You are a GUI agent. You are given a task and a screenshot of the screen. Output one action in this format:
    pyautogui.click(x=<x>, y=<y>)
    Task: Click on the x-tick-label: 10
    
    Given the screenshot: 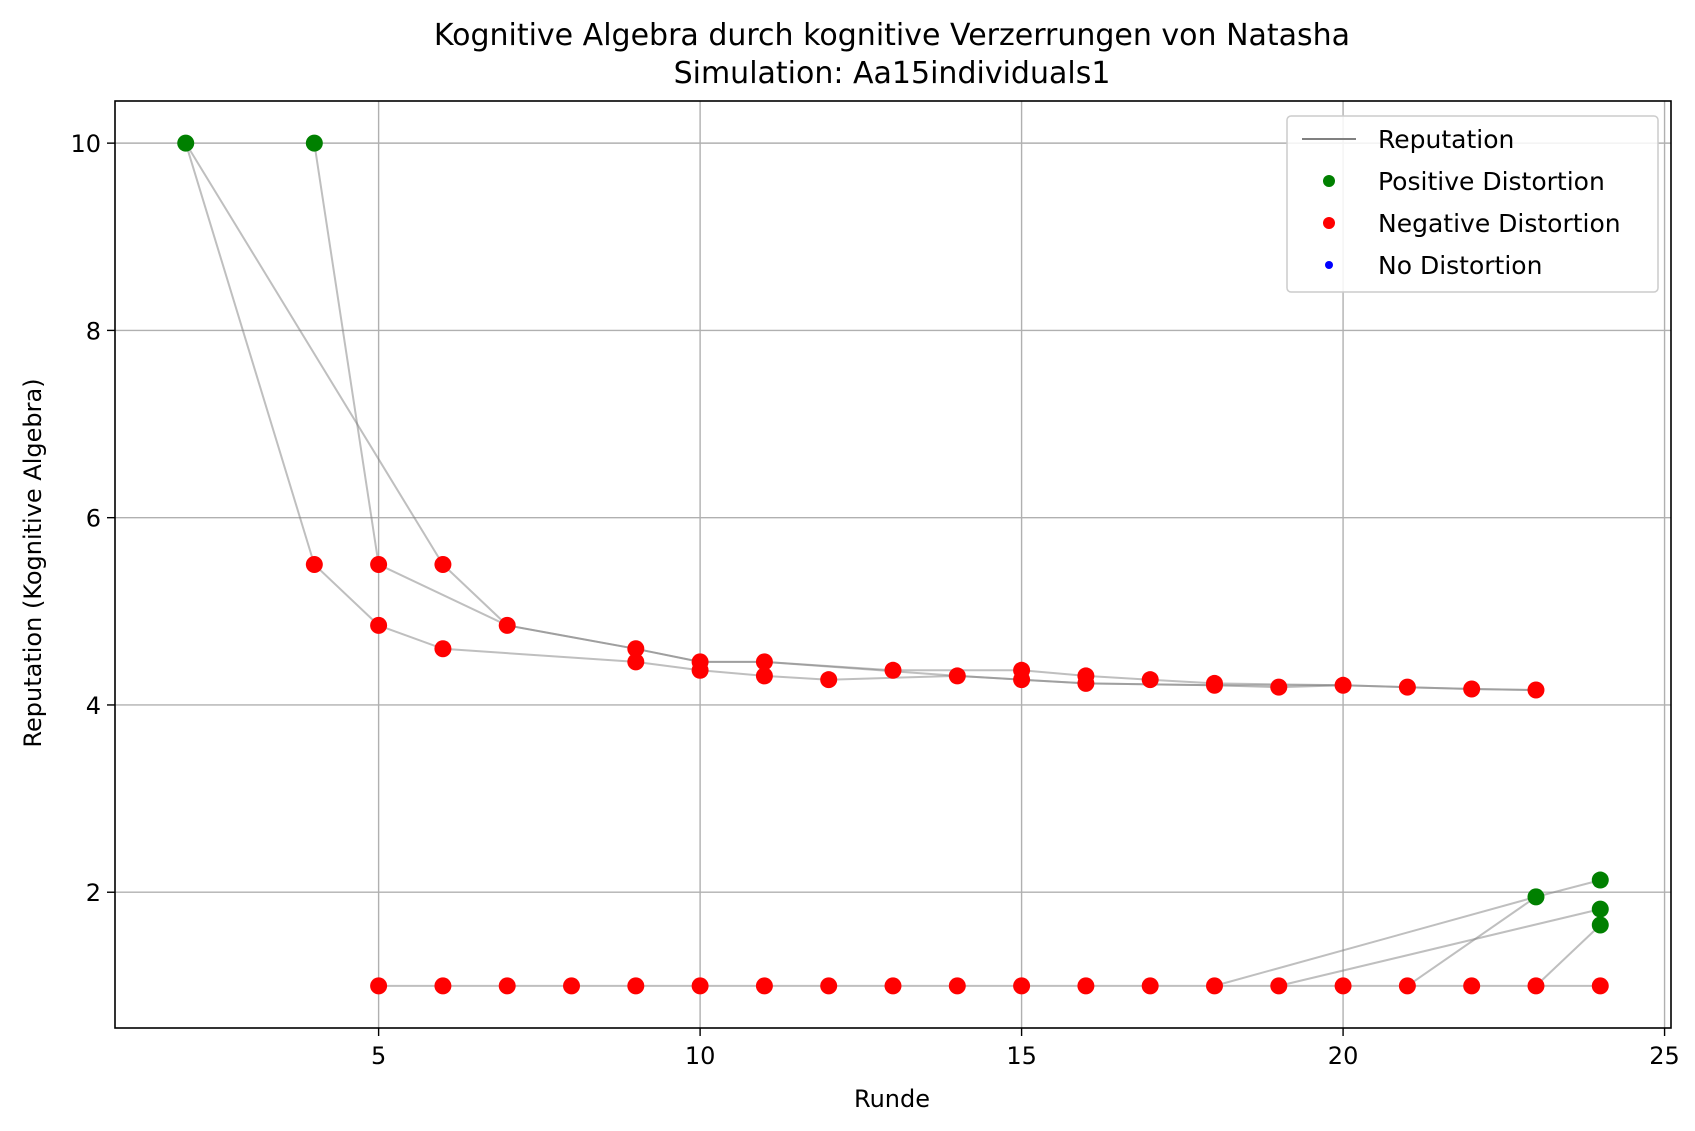 What is the action you would take?
    pyautogui.click(x=700, y=1056)
    